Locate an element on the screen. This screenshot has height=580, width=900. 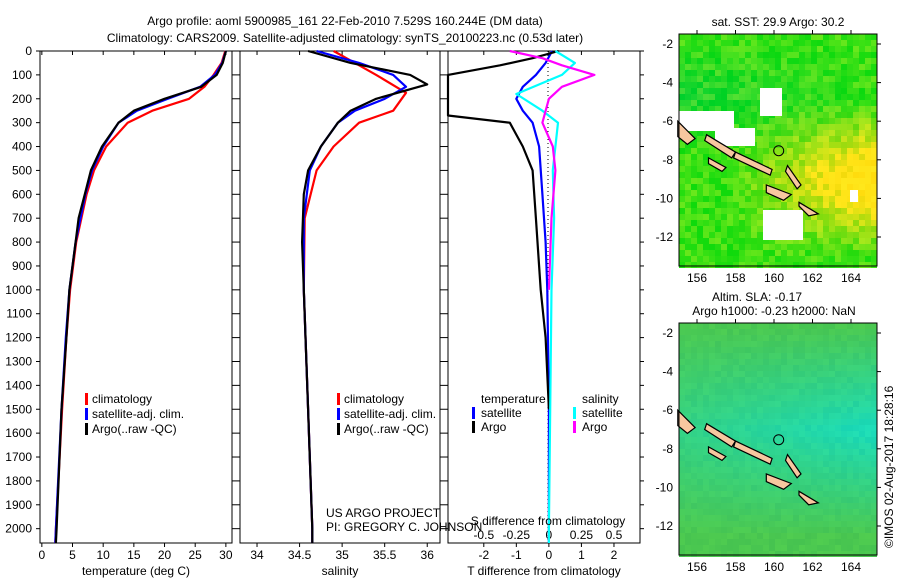
x-tick-label: -1 is located at coordinates (516, 555).